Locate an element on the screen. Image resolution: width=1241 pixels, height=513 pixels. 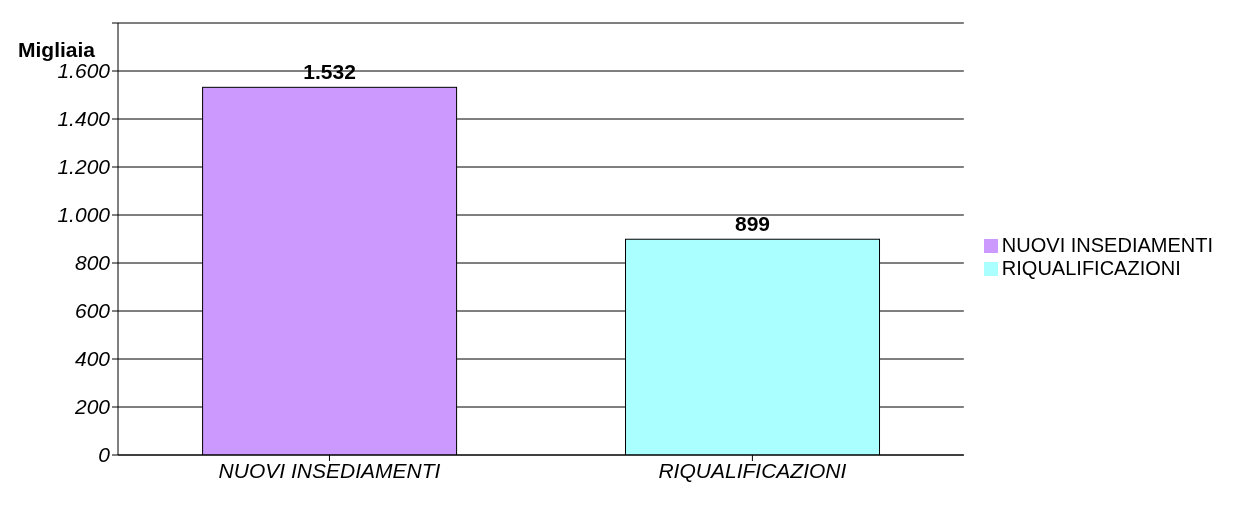
y-axis-title: Migliaia is located at coordinates (57, 50).